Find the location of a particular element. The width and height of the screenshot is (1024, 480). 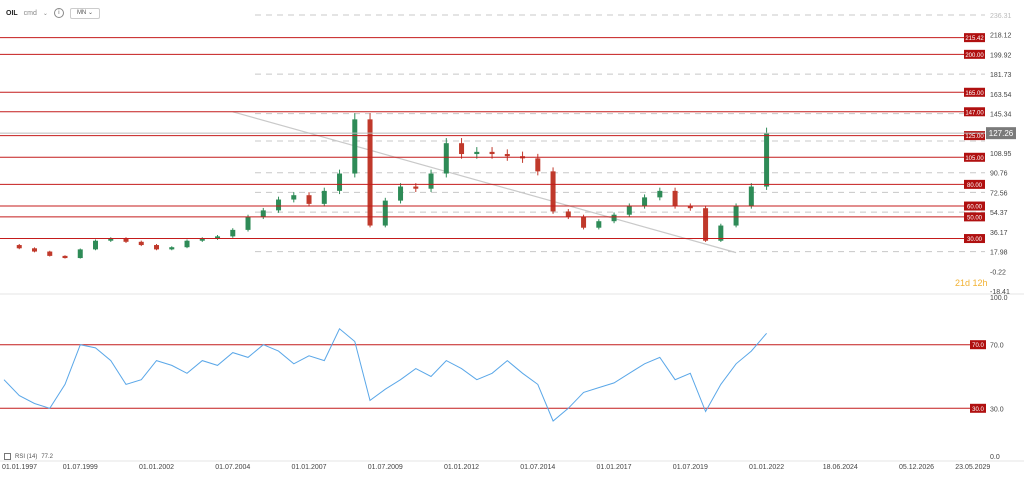

rsi-axis-tick-label: 0.0 is located at coordinates (995, 457).